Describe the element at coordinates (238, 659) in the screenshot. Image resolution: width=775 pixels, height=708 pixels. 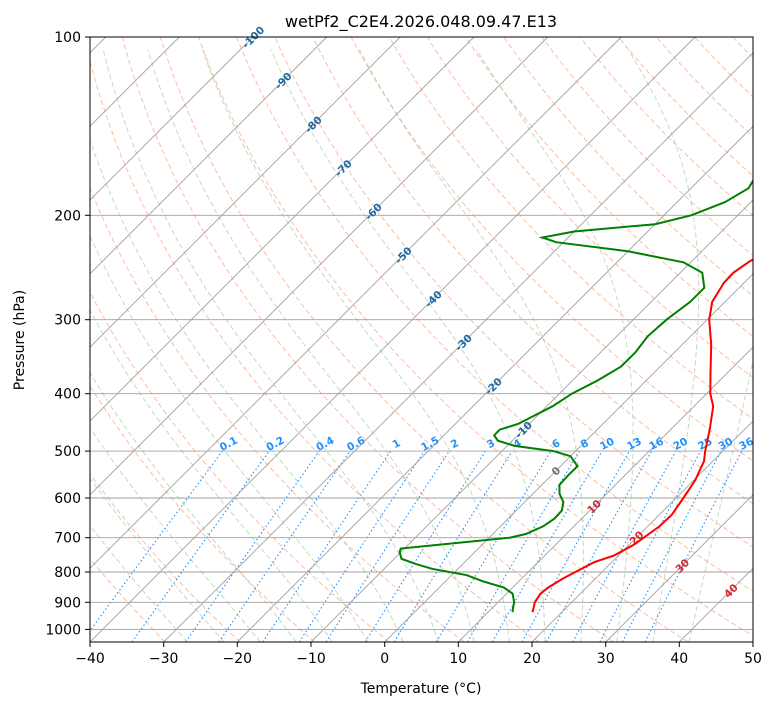
I see `x-tick-label: −20` at that location.